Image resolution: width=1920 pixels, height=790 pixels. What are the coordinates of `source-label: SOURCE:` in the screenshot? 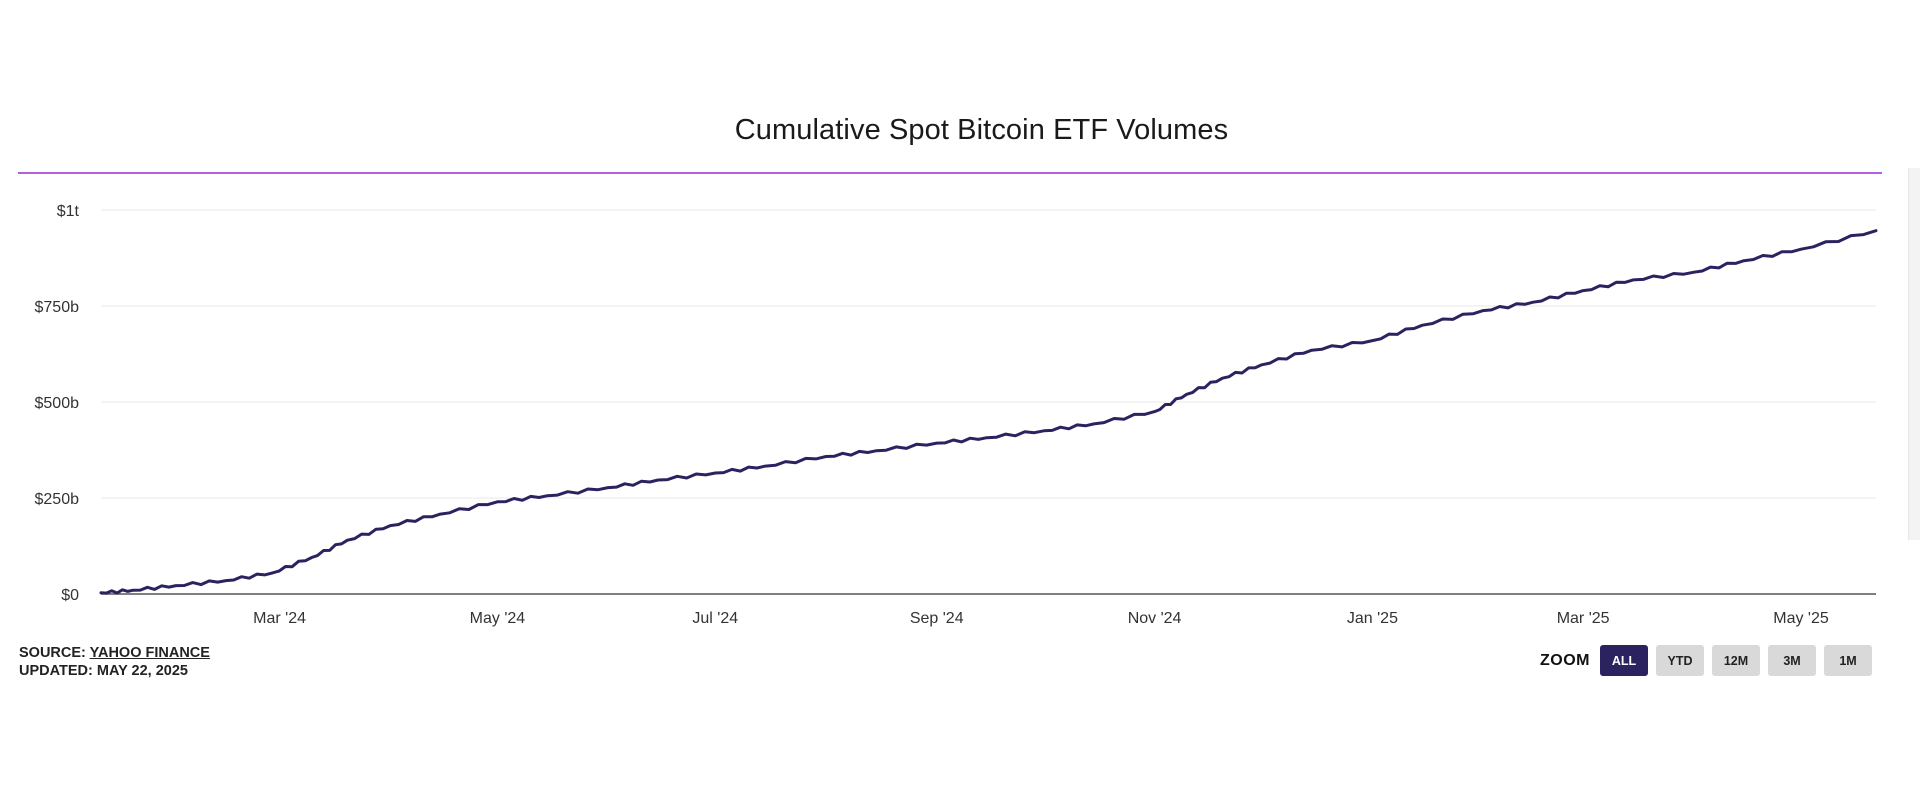 It's located at (54, 653).